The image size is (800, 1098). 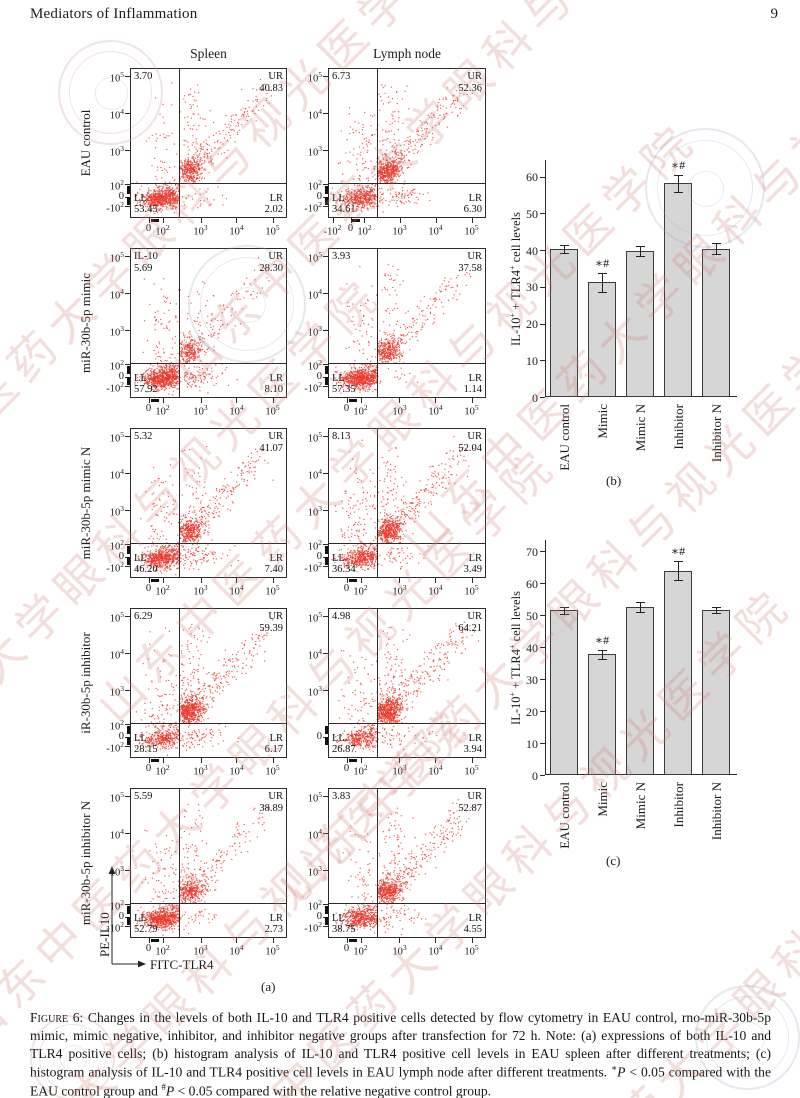 I want to click on quadrant-lr-tag: LR, so click(x=475, y=198).